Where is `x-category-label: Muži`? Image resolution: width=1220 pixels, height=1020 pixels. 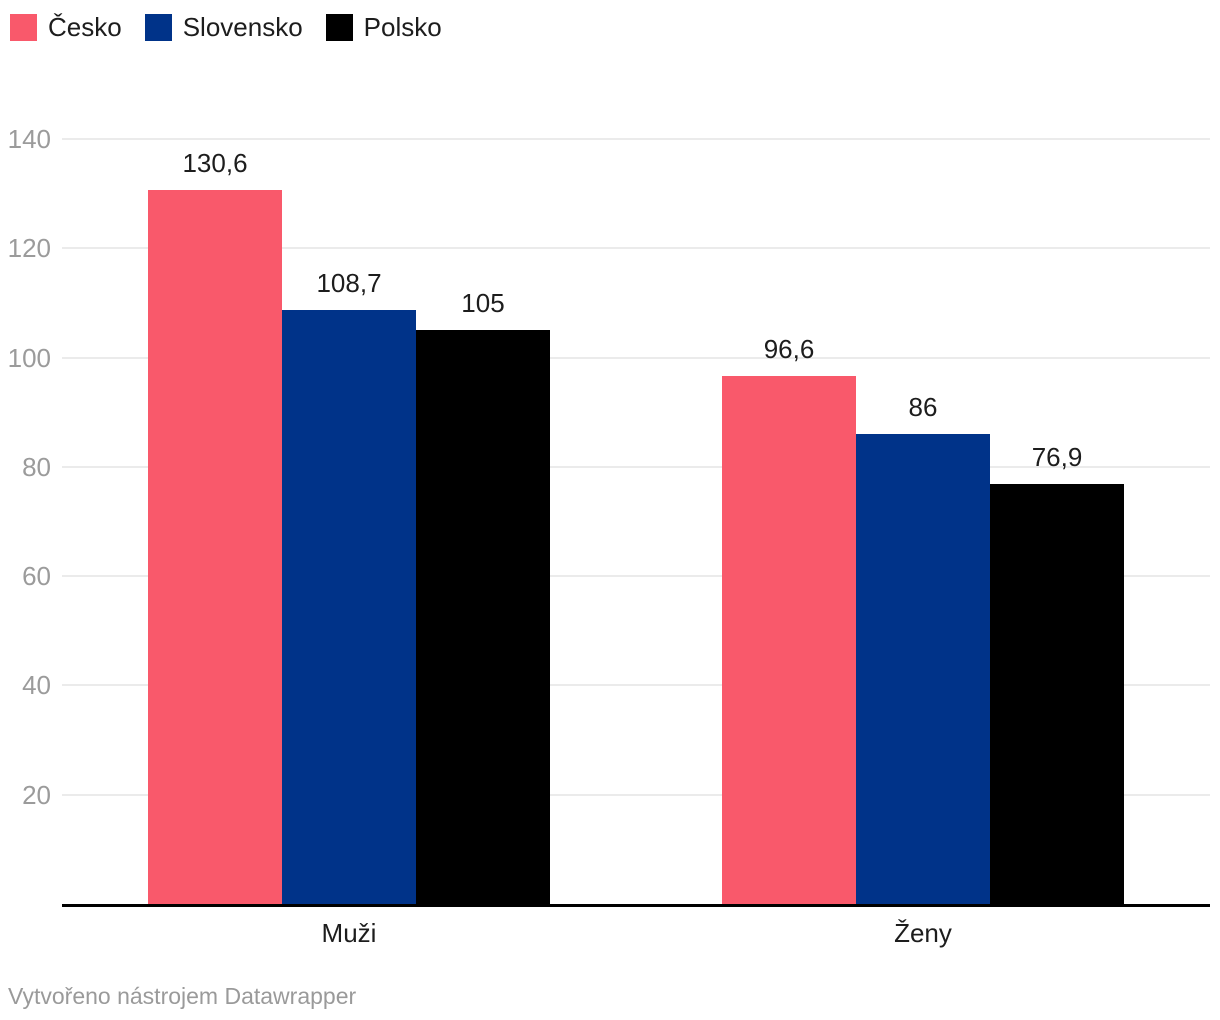 x-category-label: Muži is located at coordinates (349, 933).